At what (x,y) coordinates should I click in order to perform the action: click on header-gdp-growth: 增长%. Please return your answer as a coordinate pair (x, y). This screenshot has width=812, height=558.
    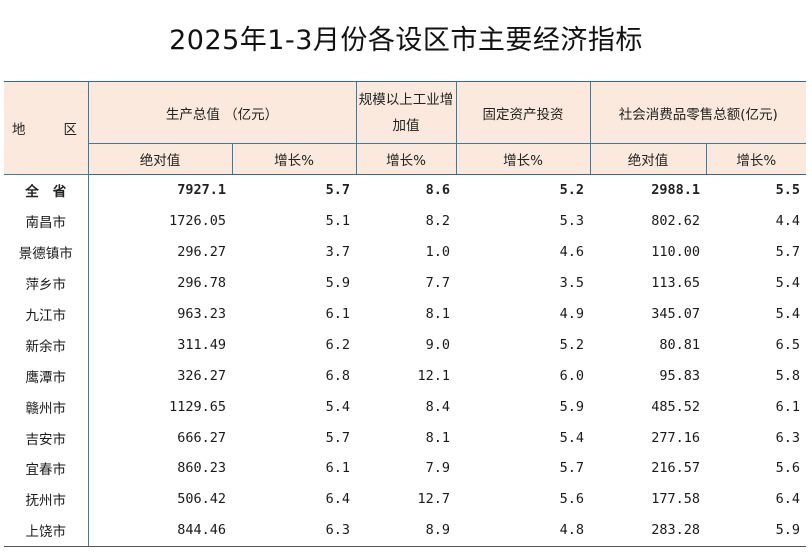
    Looking at the image, I should click on (294, 159).